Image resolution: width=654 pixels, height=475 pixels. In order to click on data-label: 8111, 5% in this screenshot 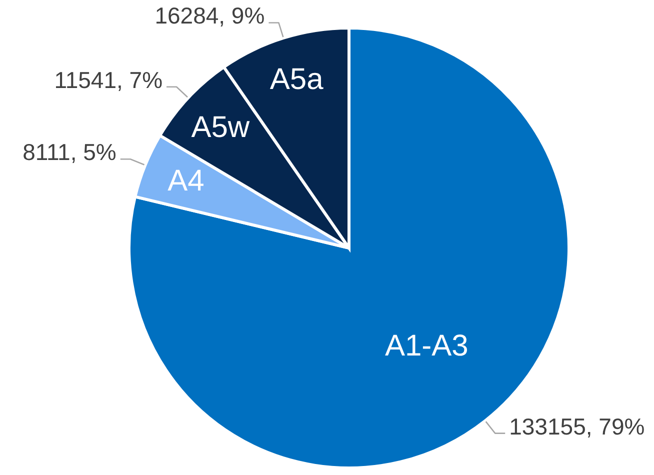, I will do `click(69, 152)`.